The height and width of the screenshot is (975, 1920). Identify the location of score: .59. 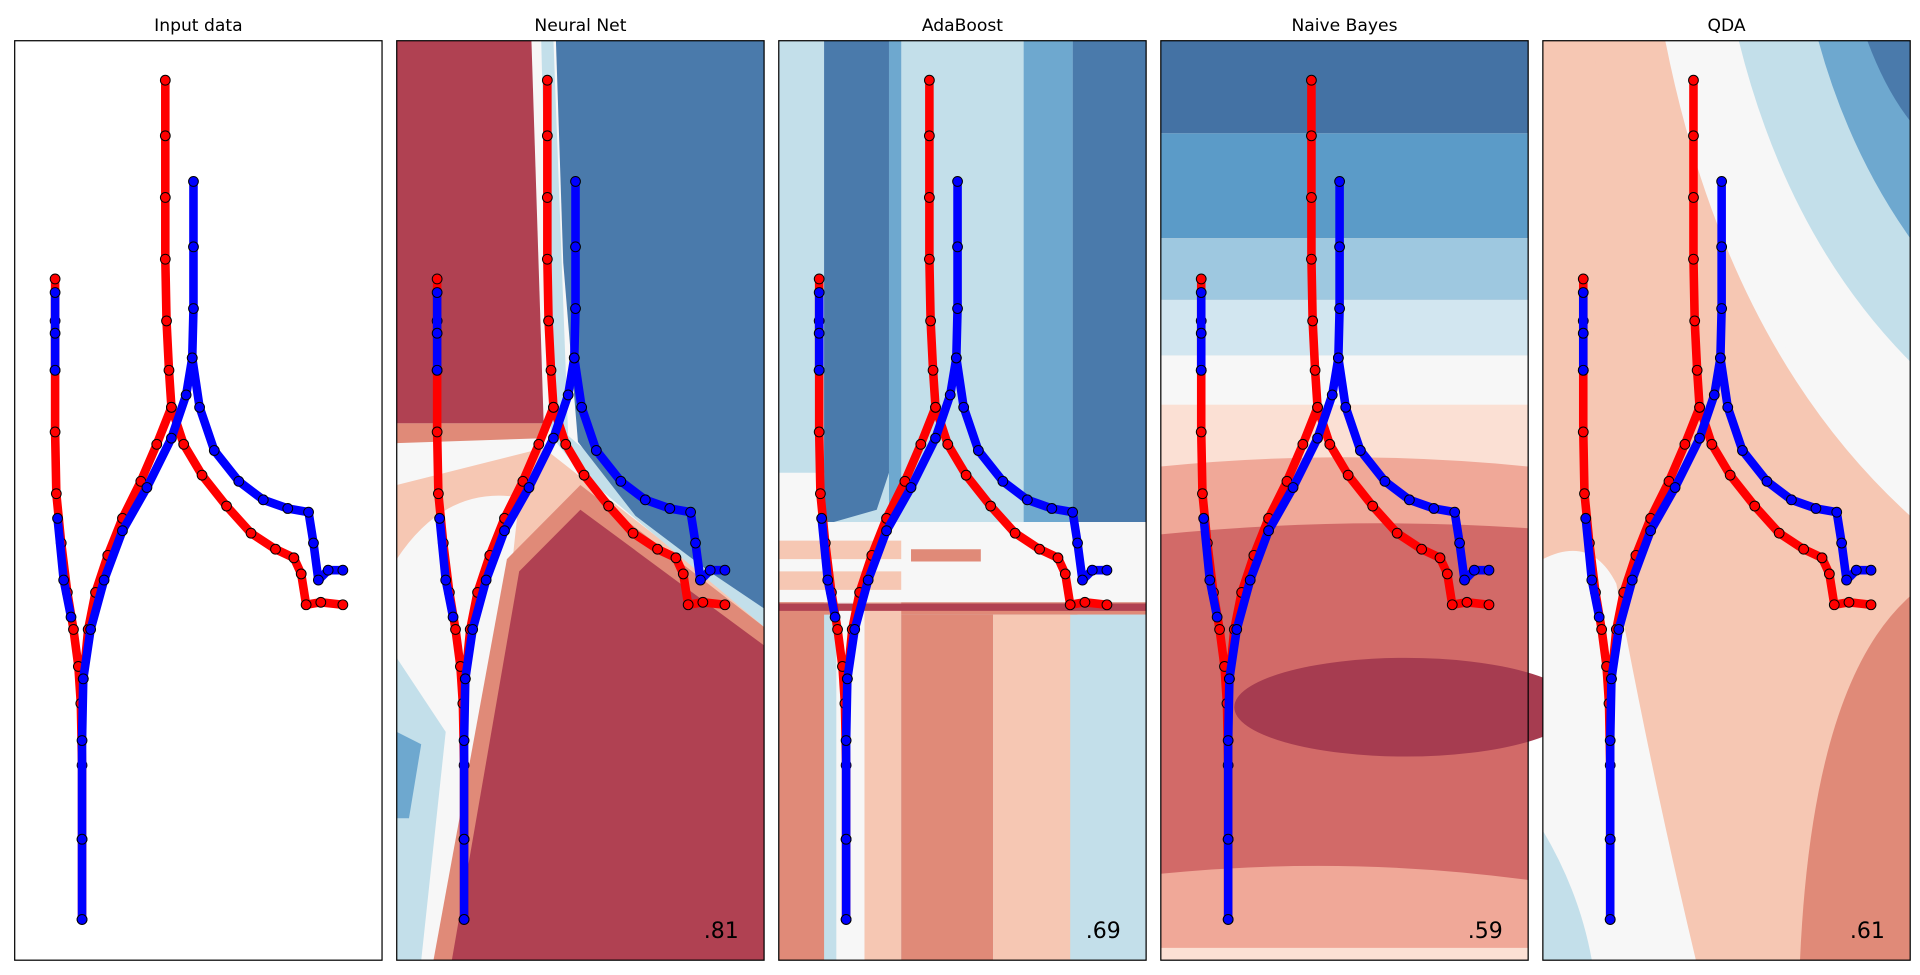
(1485, 931).